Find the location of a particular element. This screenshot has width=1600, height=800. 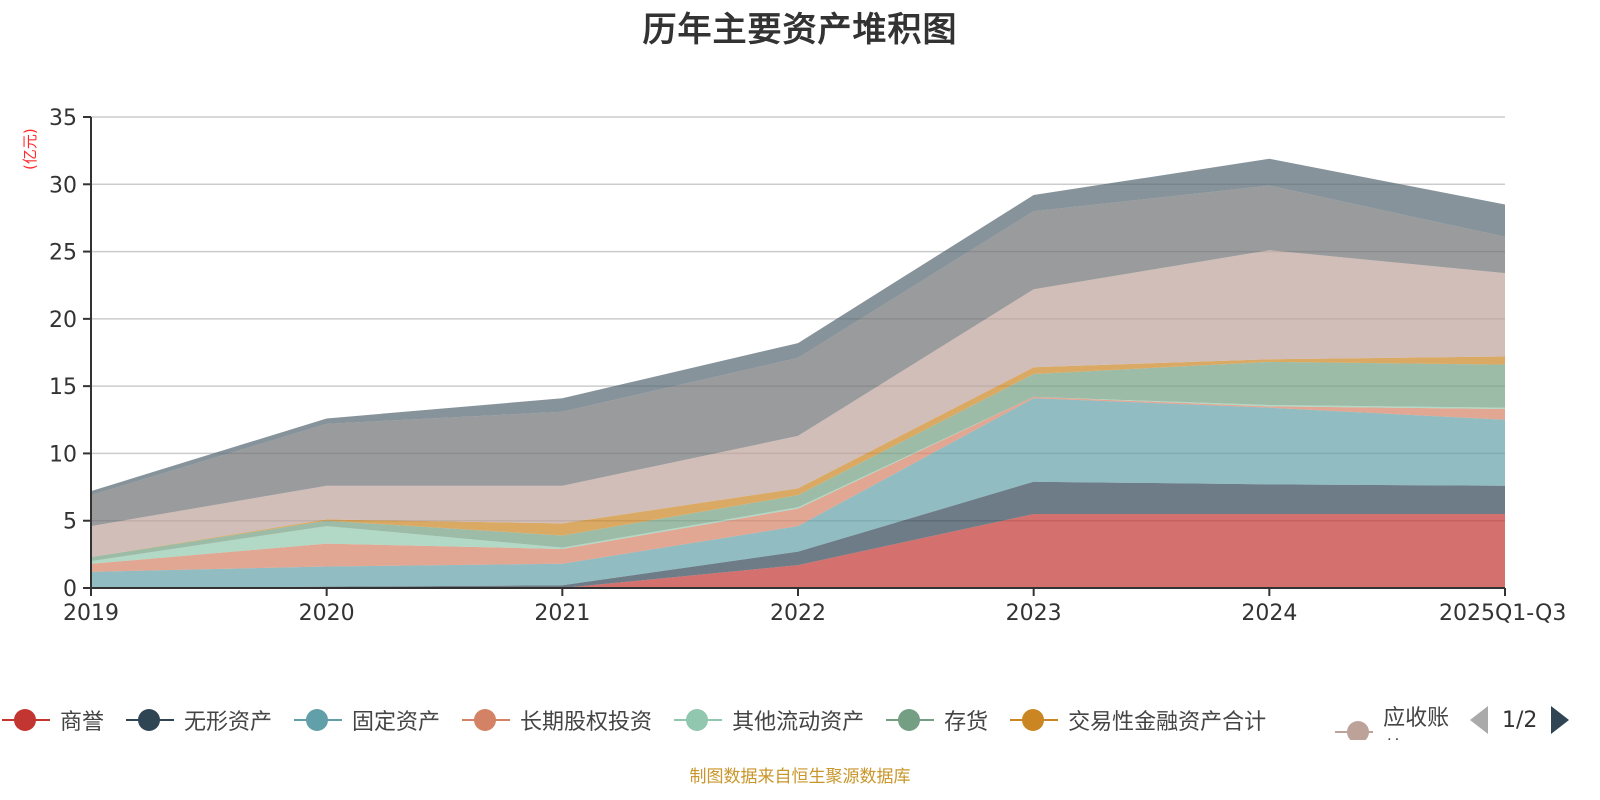

legend-item-truncated: 应收账款 is located at coordinates (1394, 720).